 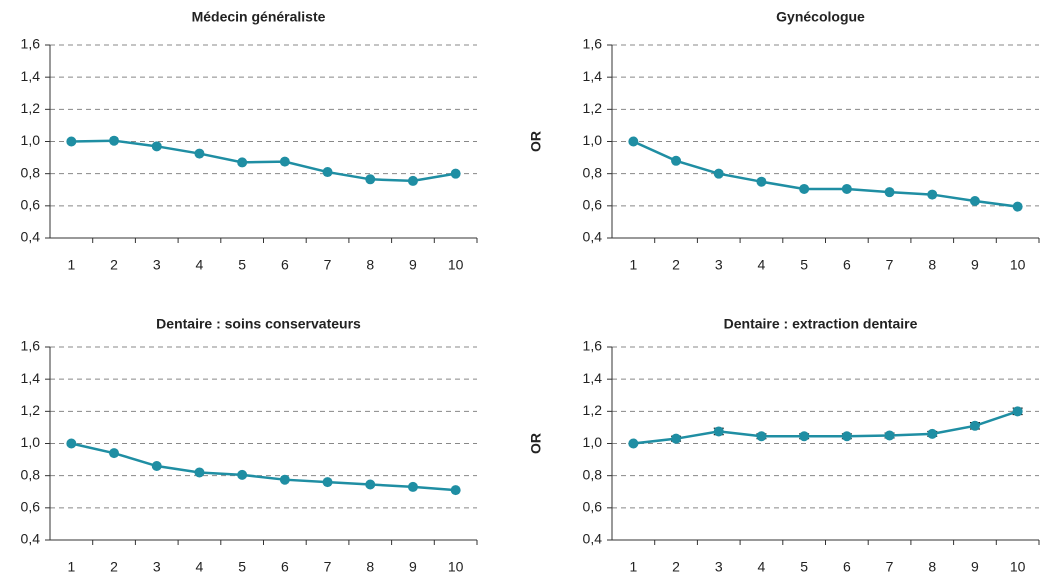 I want to click on chart-title: Gynécologue, so click(x=820, y=17).